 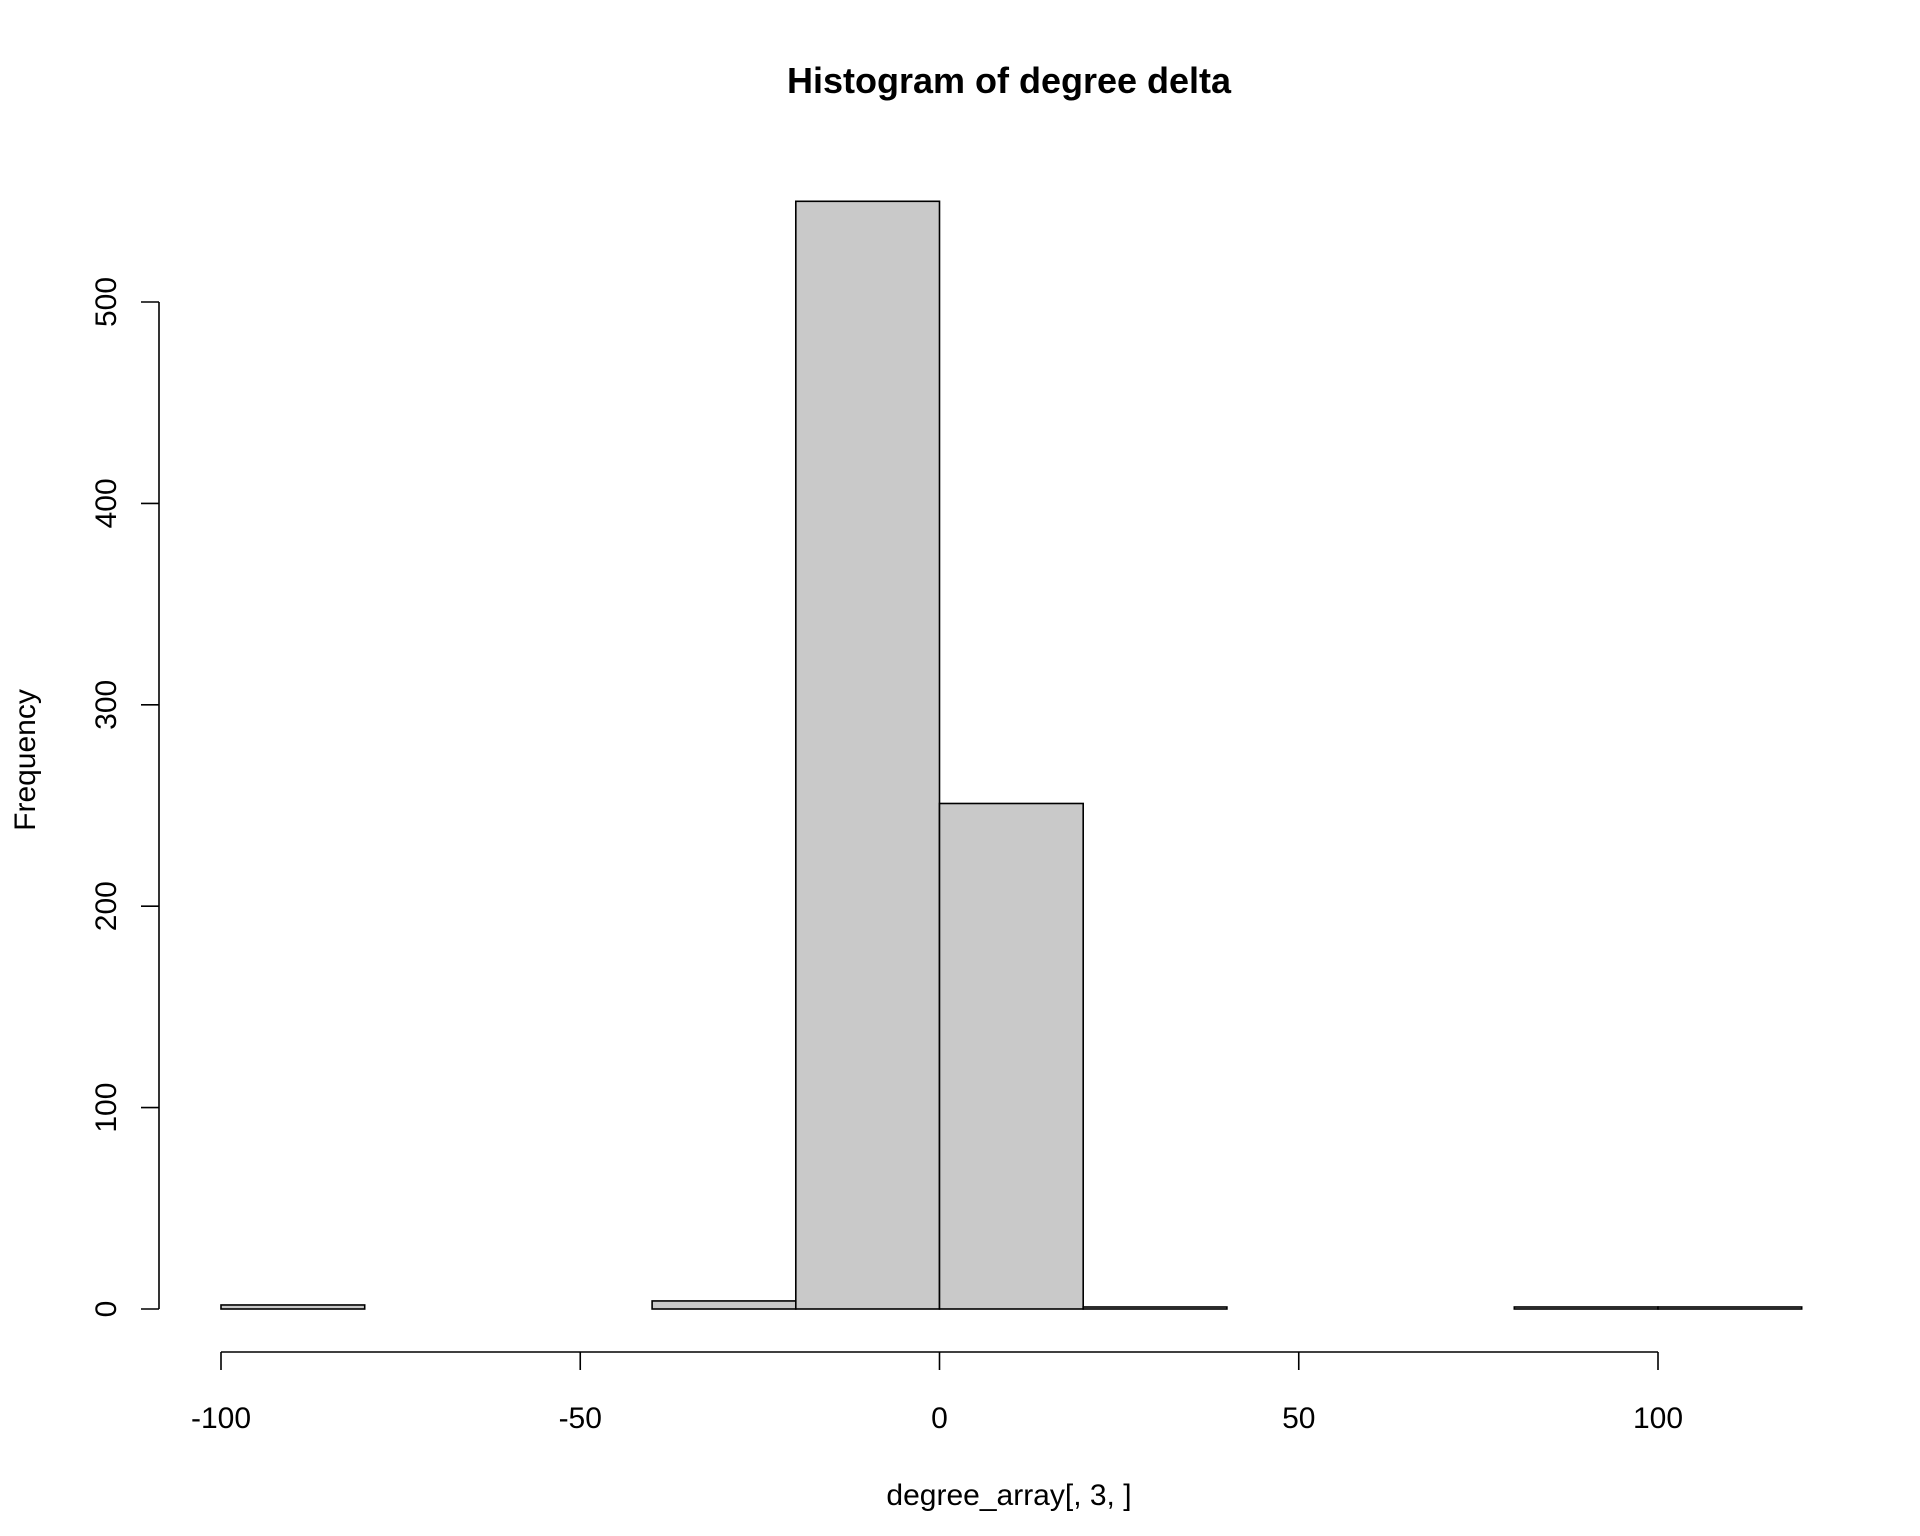 I want to click on x-tick-label-2: 0, so click(x=939, y=1418).